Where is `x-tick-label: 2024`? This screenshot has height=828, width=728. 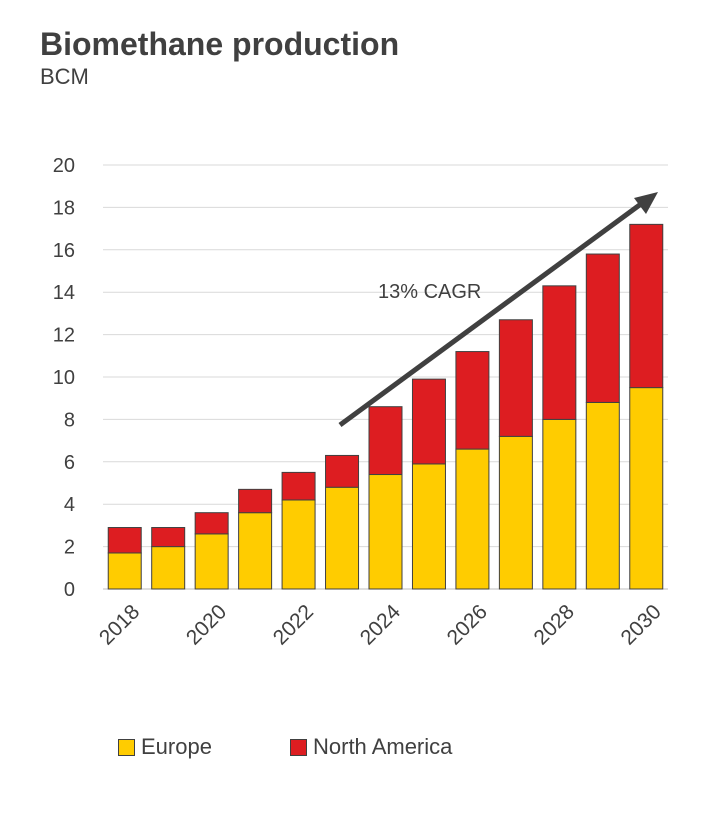
x-tick-label: 2024 is located at coordinates (381, 625).